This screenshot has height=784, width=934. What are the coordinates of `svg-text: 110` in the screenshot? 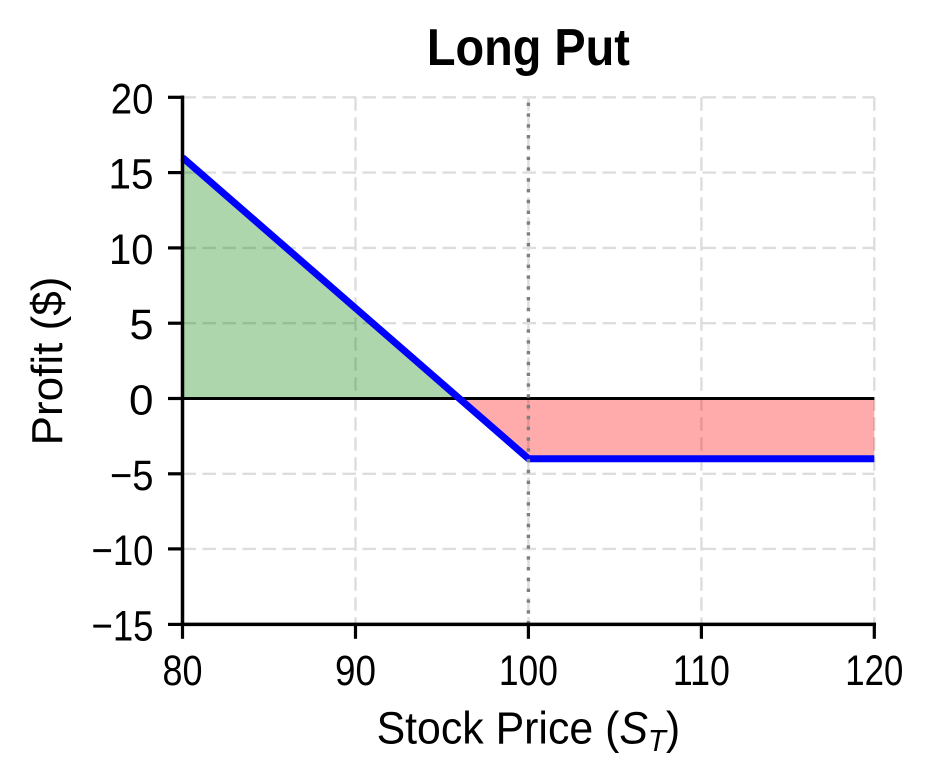 It's located at (701, 671).